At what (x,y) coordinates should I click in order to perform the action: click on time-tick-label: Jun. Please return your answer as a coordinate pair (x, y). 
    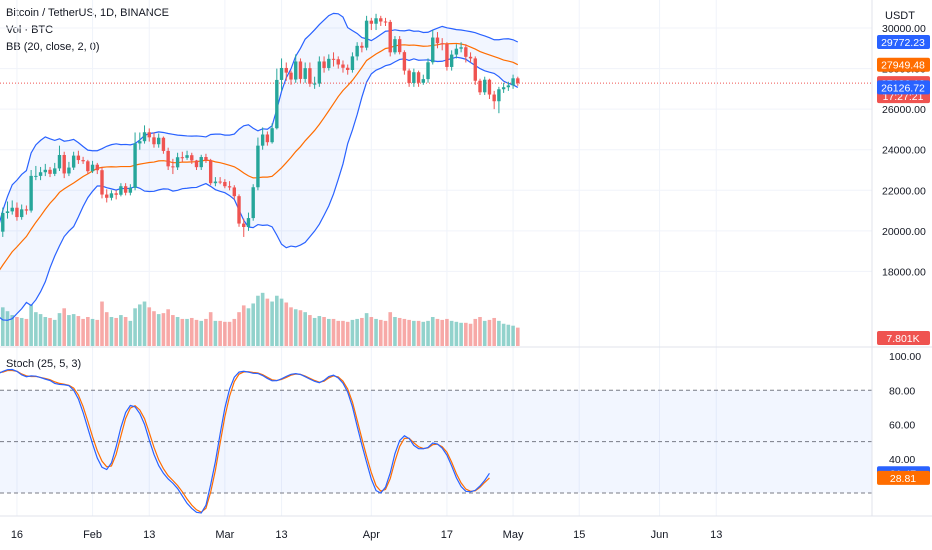
    Looking at the image, I should click on (660, 535).